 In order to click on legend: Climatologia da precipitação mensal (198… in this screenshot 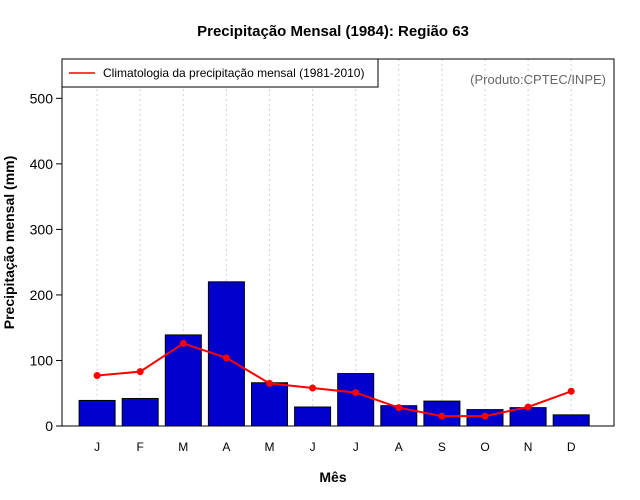, I will do `click(220, 73)`.